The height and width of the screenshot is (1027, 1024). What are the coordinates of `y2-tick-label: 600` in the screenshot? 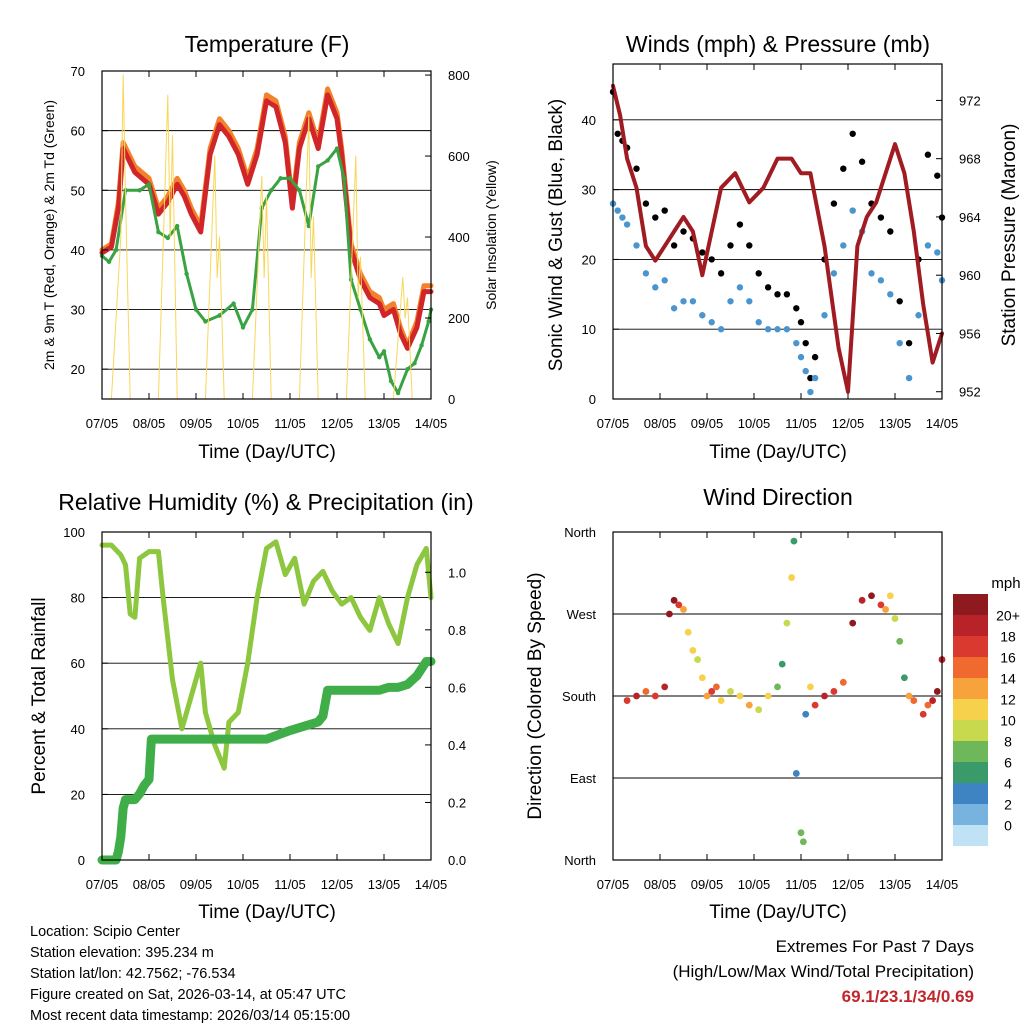 It's located at (459, 156).